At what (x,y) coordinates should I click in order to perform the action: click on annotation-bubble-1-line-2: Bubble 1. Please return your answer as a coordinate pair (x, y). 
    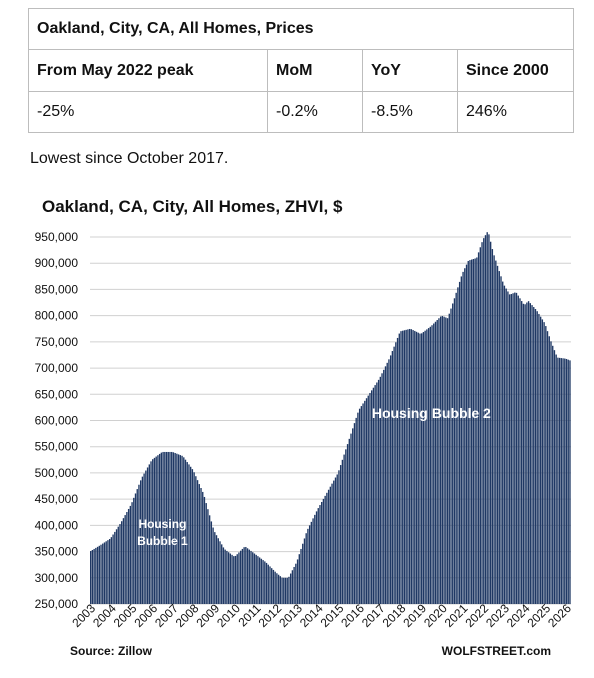
    Looking at the image, I should click on (162, 541).